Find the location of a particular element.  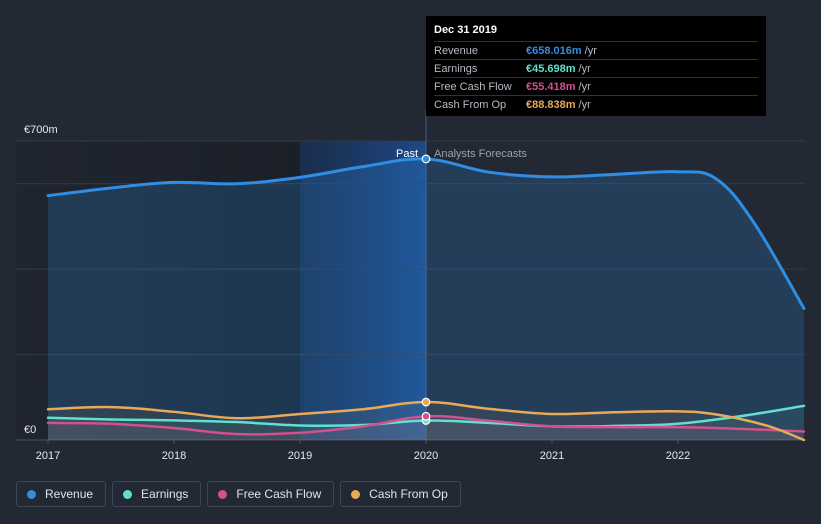

tooltip-label: Earnings is located at coordinates (456, 68).